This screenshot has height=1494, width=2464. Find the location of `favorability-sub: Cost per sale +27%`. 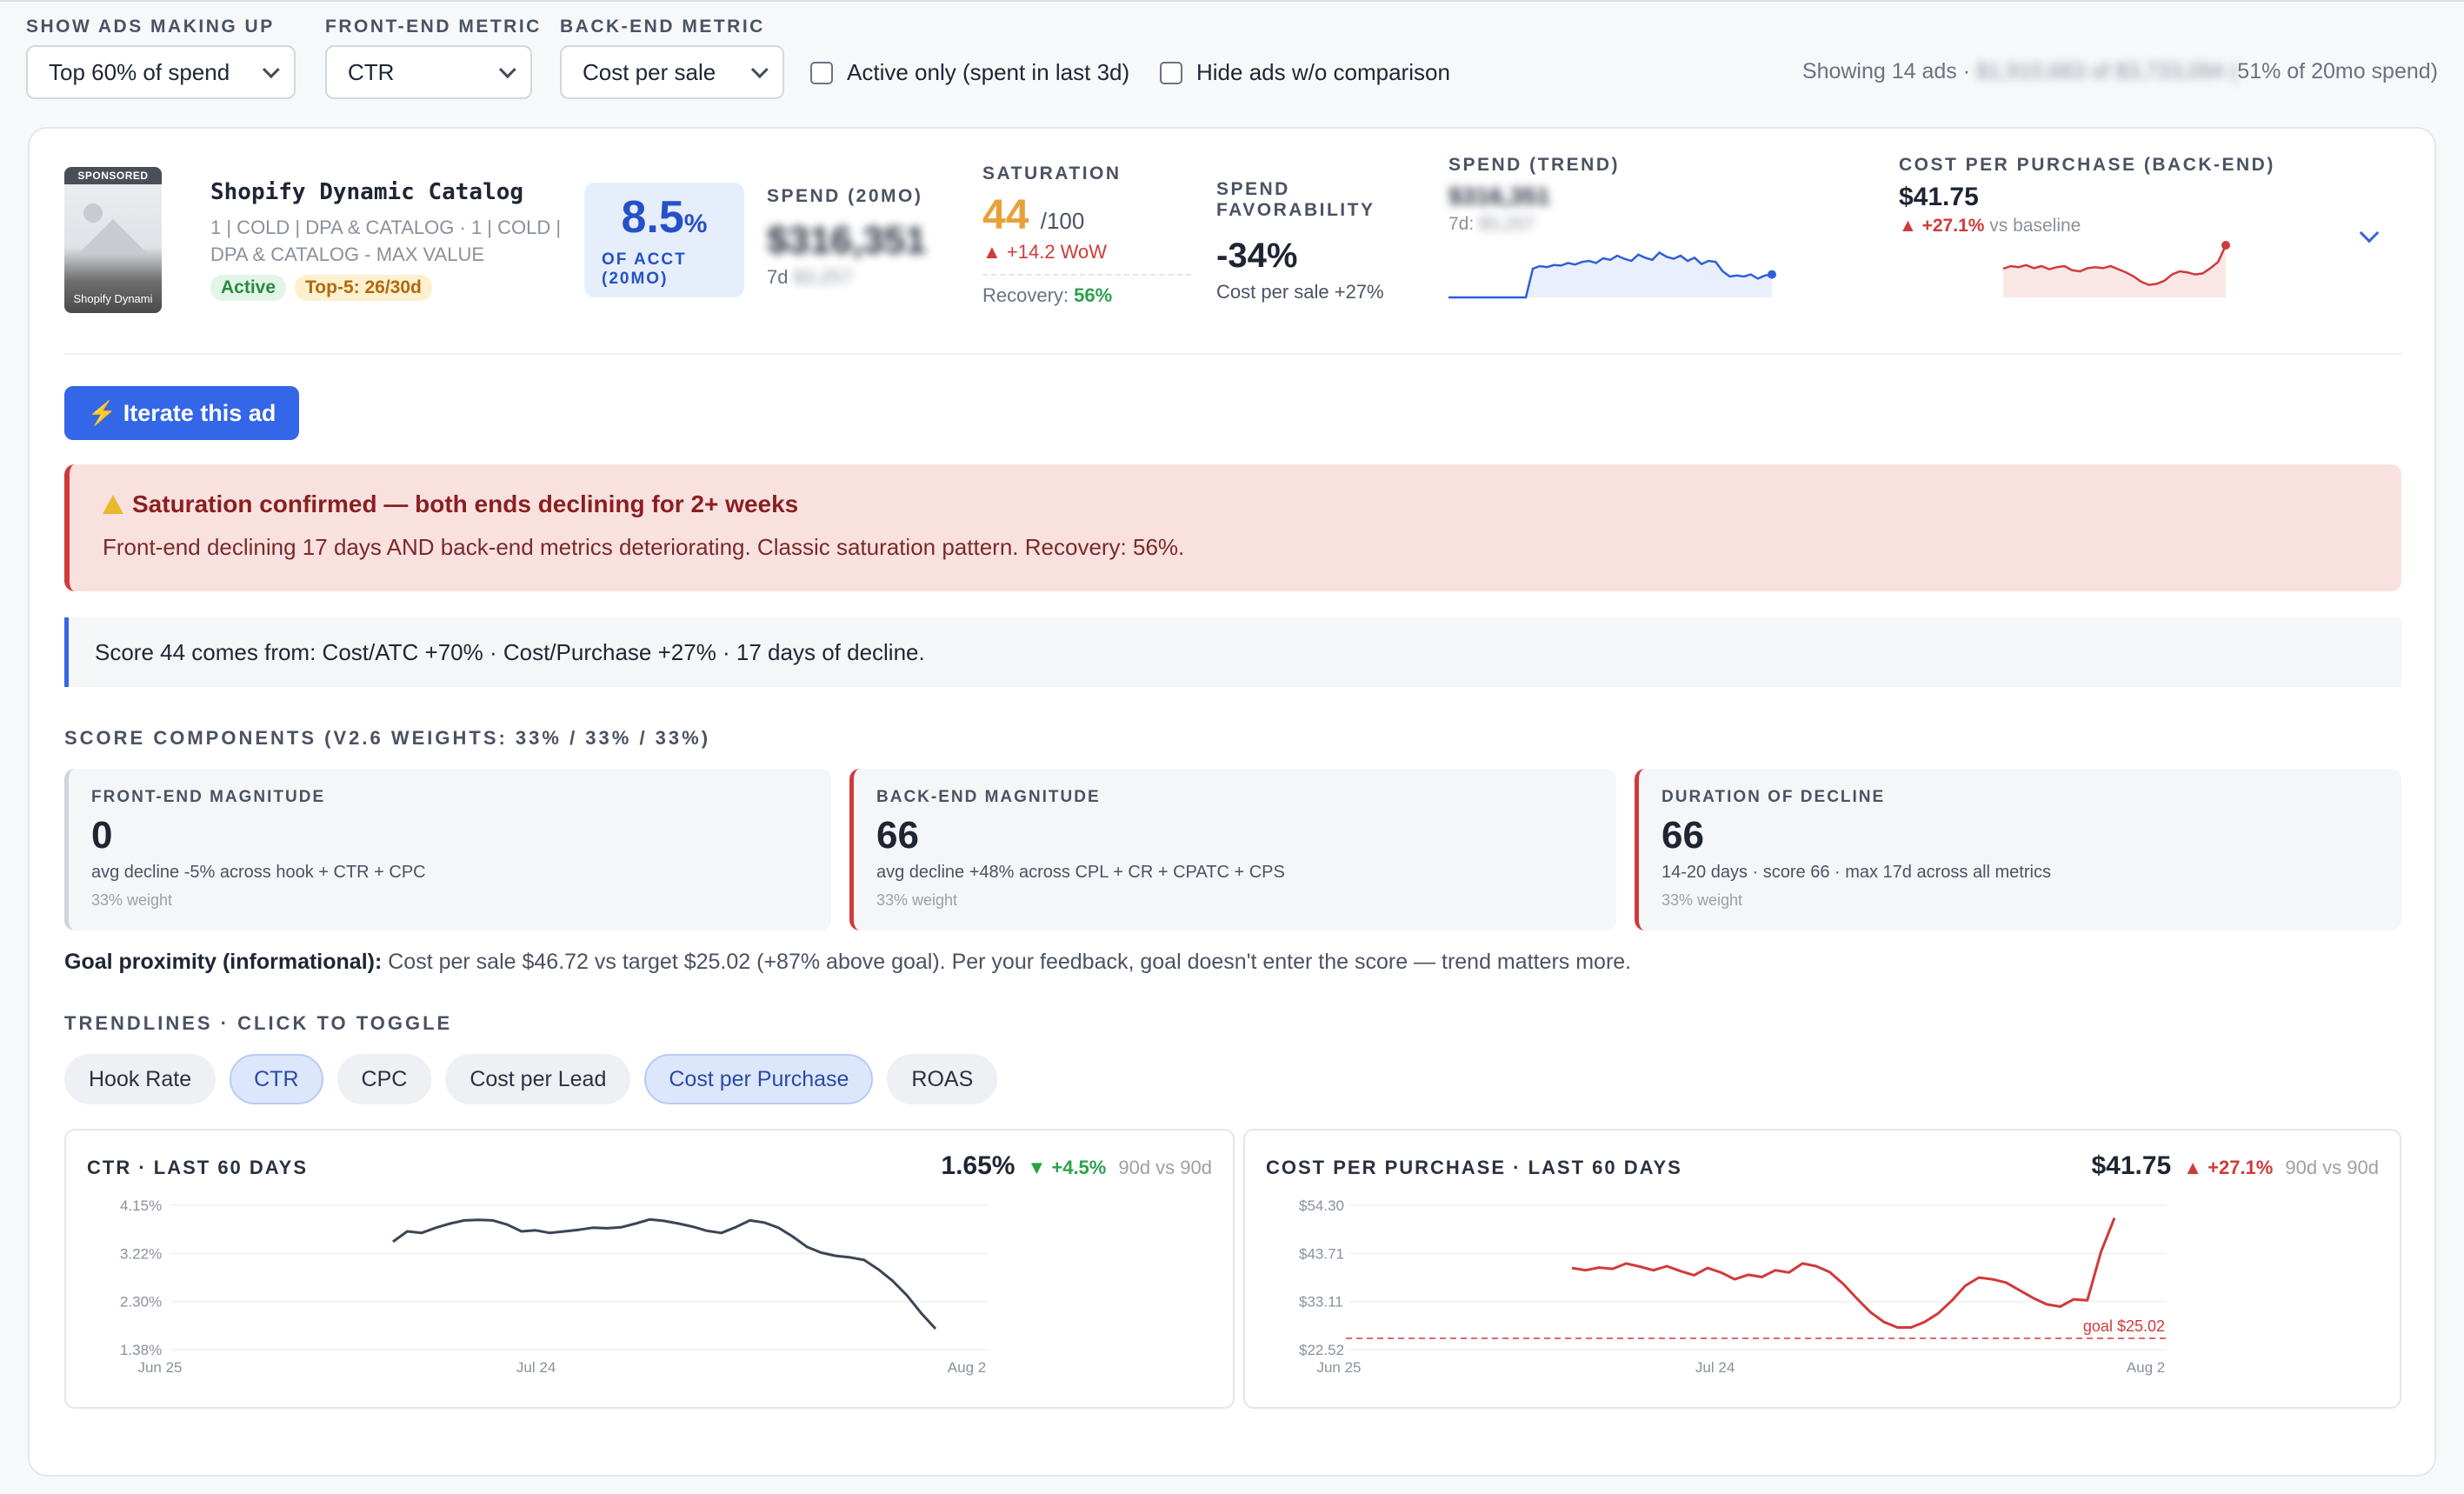

favorability-sub: Cost per sale +27% is located at coordinates (1300, 292).